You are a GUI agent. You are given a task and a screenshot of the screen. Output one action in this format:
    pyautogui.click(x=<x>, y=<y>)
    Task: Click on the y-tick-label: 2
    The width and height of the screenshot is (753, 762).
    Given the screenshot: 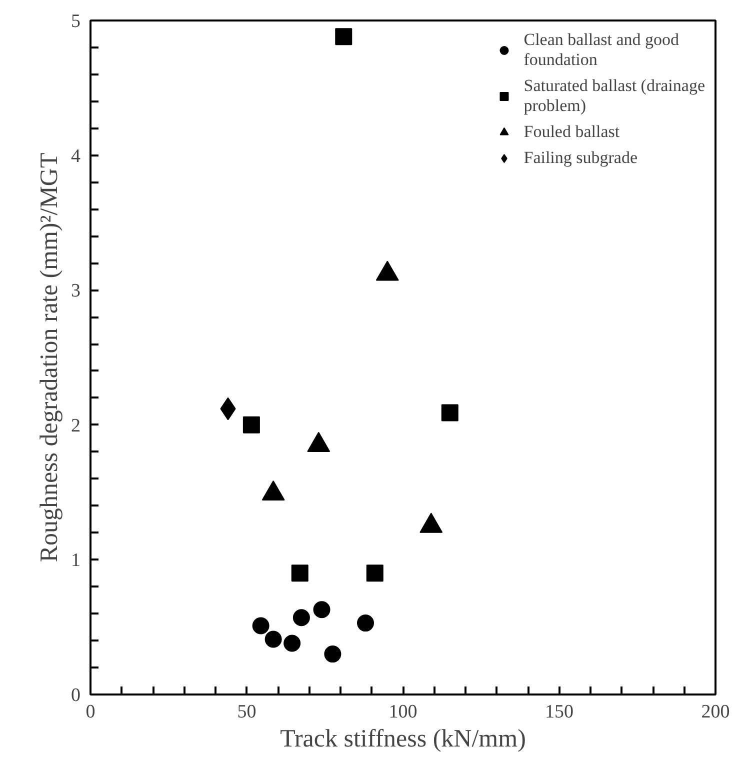 What is the action you would take?
    pyautogui.click(x=75, y=425)
    